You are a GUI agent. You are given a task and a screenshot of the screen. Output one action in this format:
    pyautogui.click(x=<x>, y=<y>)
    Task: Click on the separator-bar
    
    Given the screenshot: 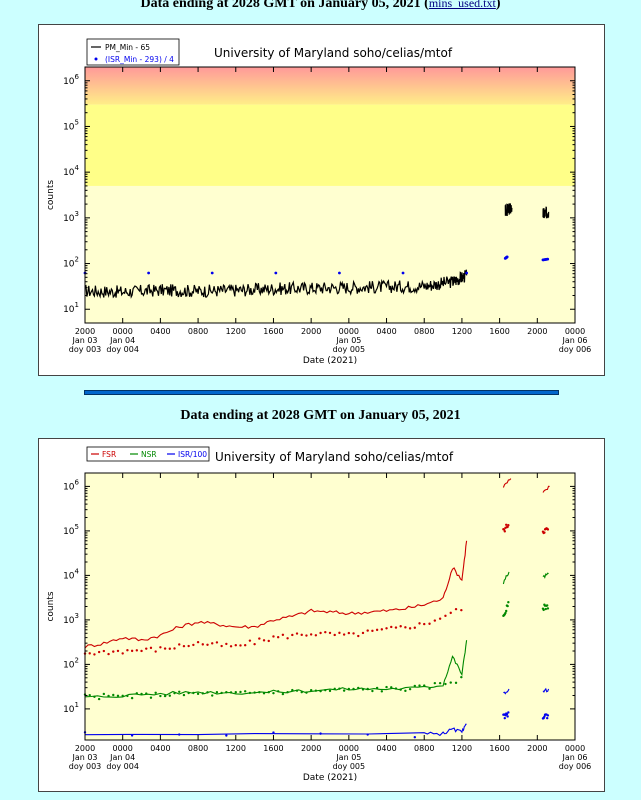 What is the action you would take?
    pyautogui.click(x=321, y=392)
    